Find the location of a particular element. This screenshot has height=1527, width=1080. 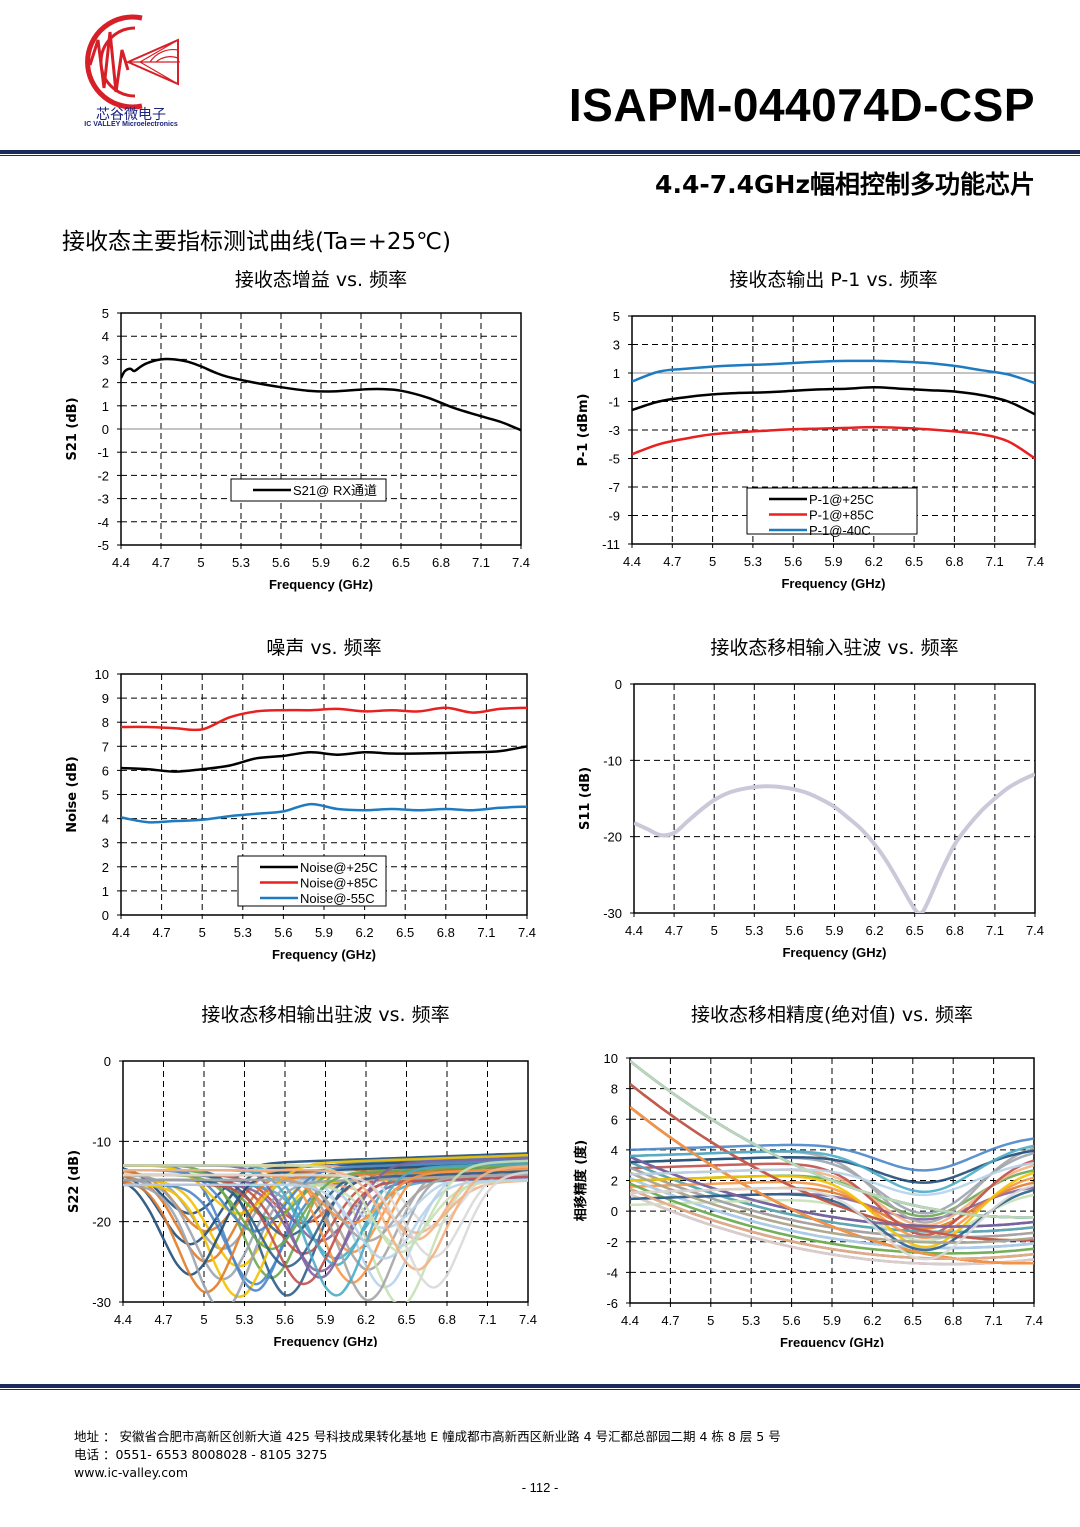

y-tick-label: -5 is located at coordinates (103, 545).